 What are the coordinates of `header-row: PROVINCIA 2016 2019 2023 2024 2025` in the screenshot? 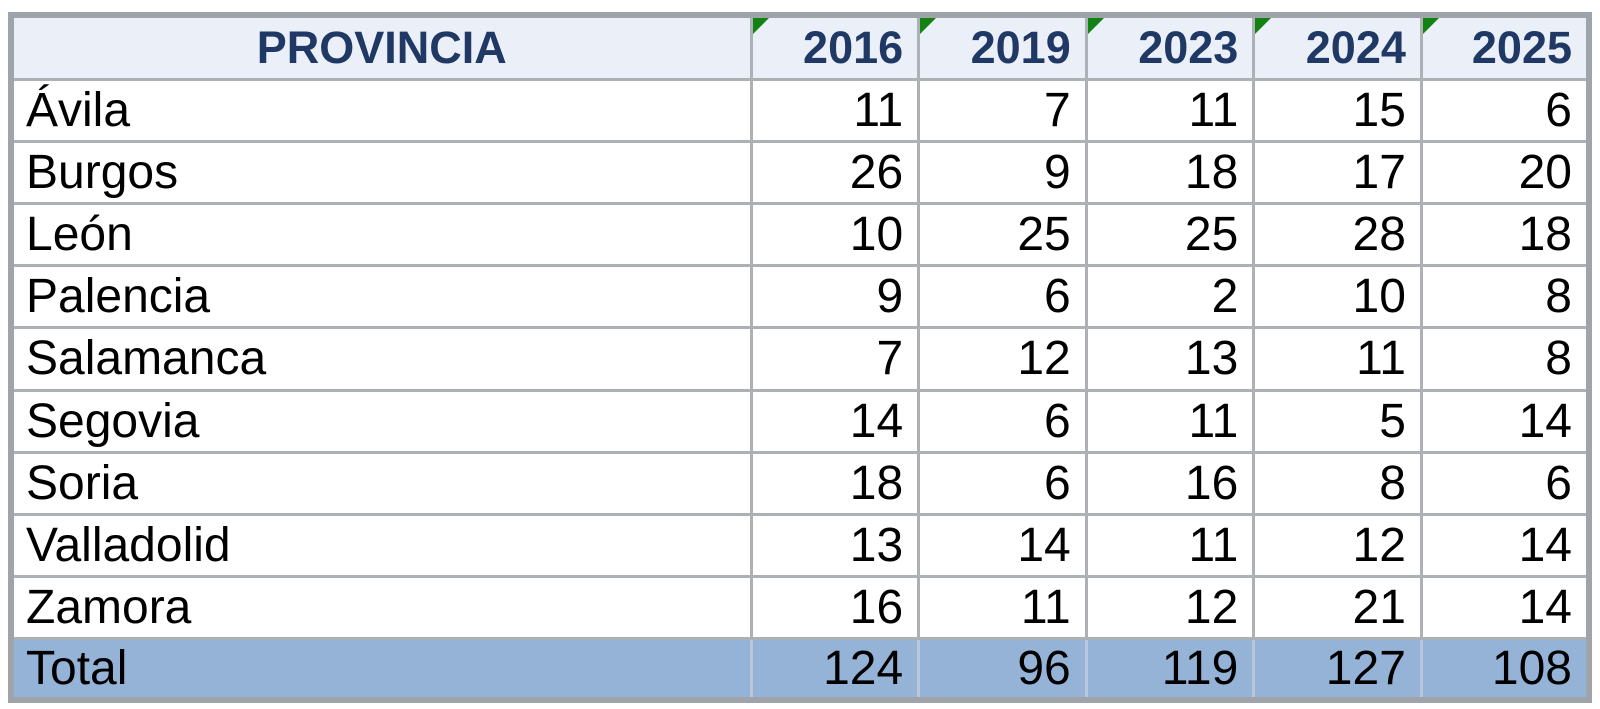 It's located at (800, 47).